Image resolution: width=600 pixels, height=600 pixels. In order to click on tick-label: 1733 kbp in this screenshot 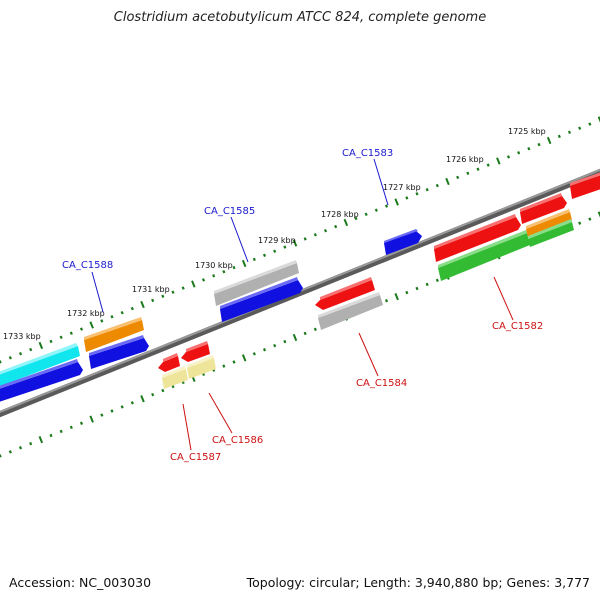, I will do `click(22, 336)`.